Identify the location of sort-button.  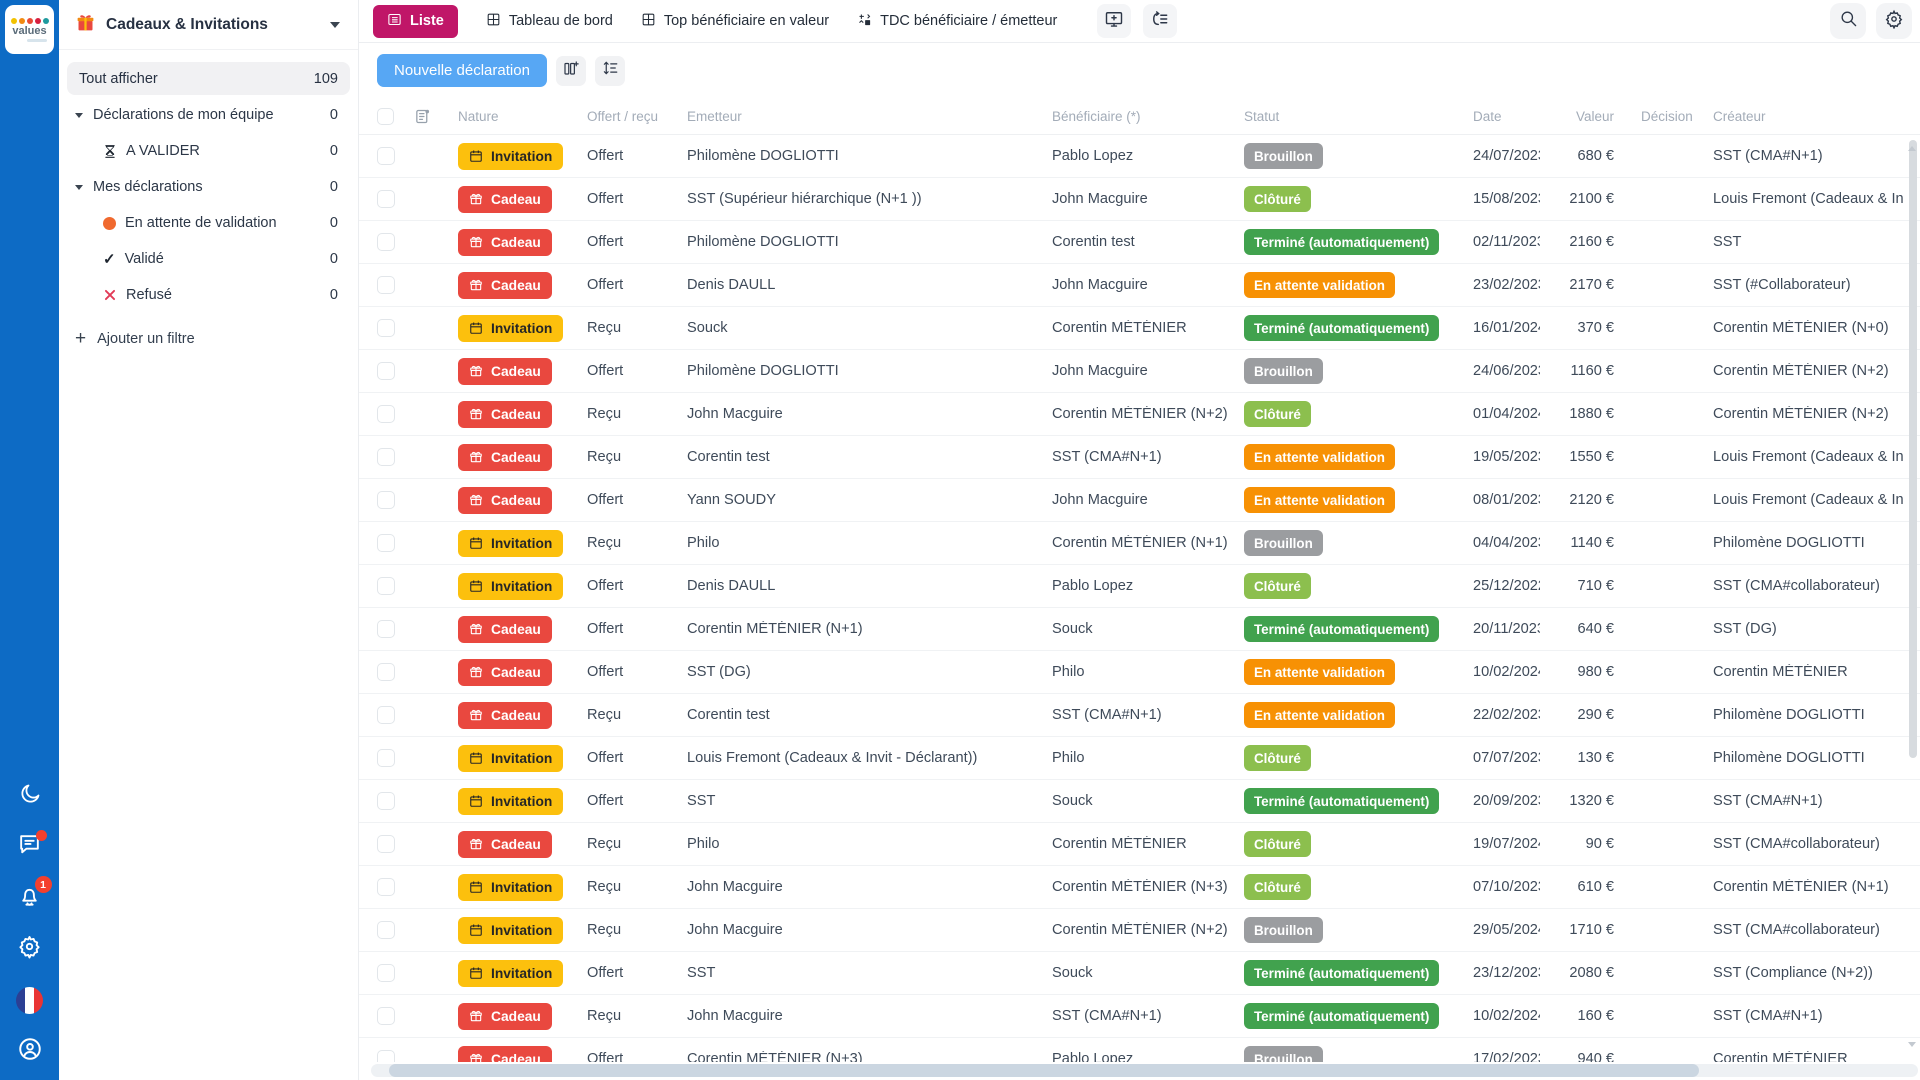
(609, 70).